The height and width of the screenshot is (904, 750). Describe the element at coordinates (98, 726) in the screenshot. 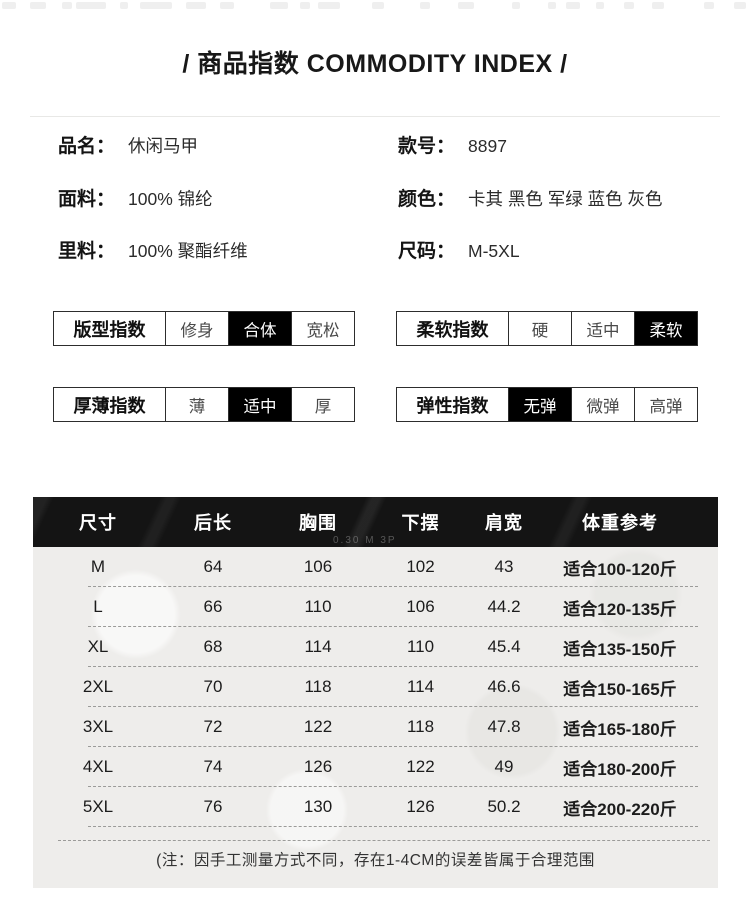

I see `cell-size: 3XL` at that location.